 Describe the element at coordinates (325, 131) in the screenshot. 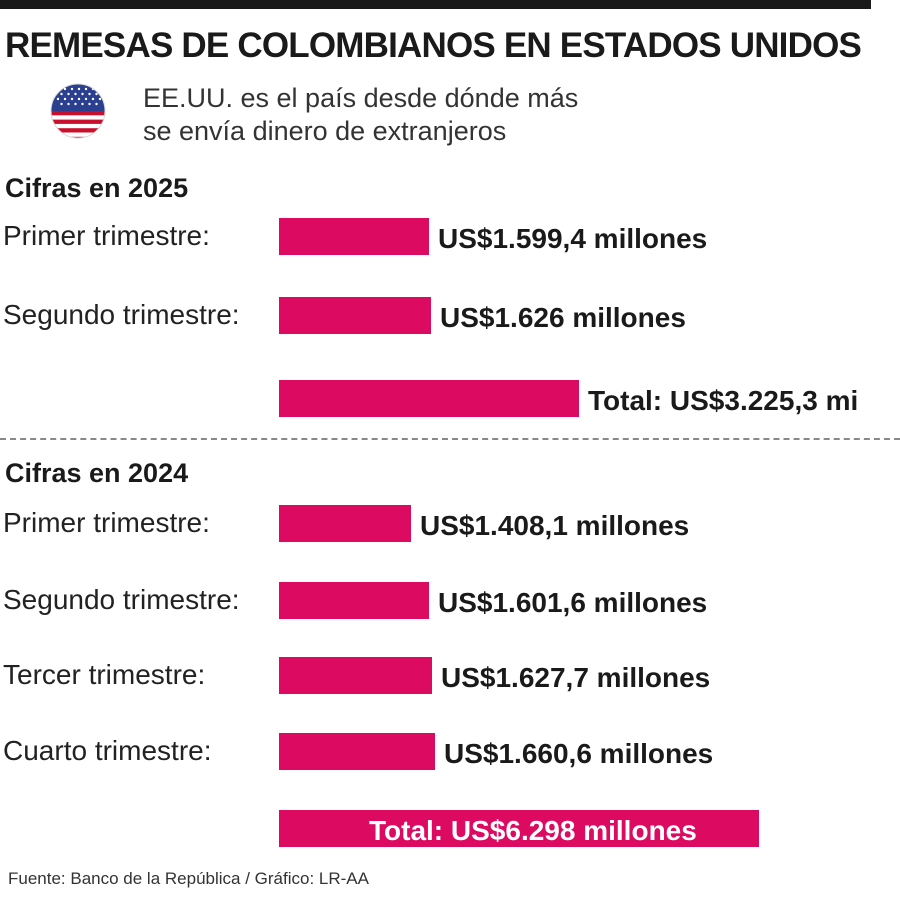

I see `subtitle-line-2: se envía dinero de extranjeros` at that location.